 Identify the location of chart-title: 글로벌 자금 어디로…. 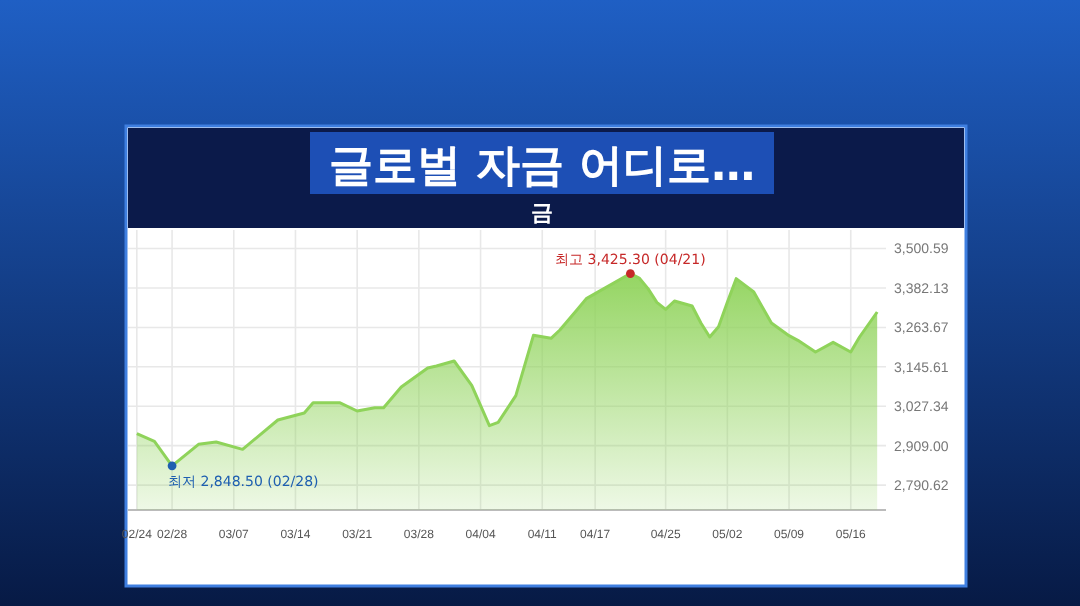
(542, 167).